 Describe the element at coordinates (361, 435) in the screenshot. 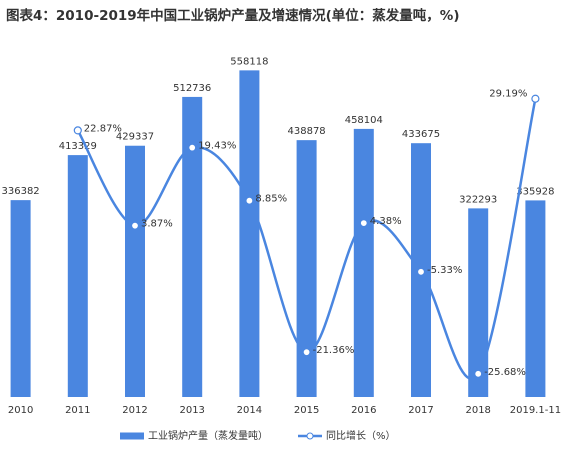

I see `legend-label: 同比增长（%）` at that location.